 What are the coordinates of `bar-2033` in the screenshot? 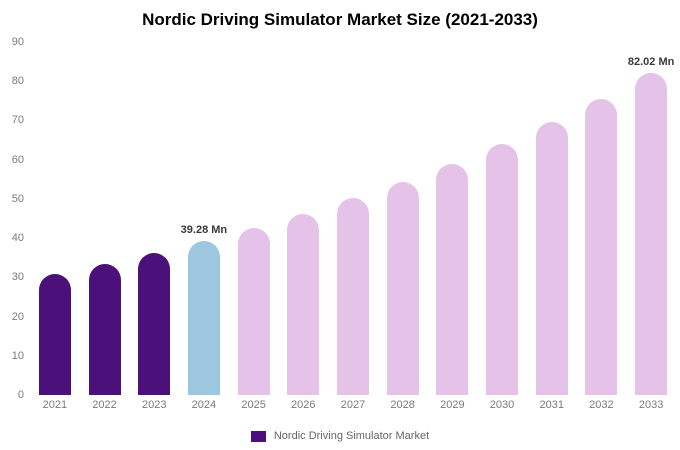 It's located at (651, 234).